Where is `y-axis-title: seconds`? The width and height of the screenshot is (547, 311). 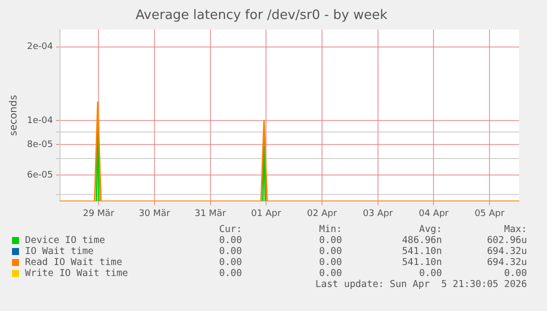
y-axis-title: seconds is located at coordinates (14, 115).